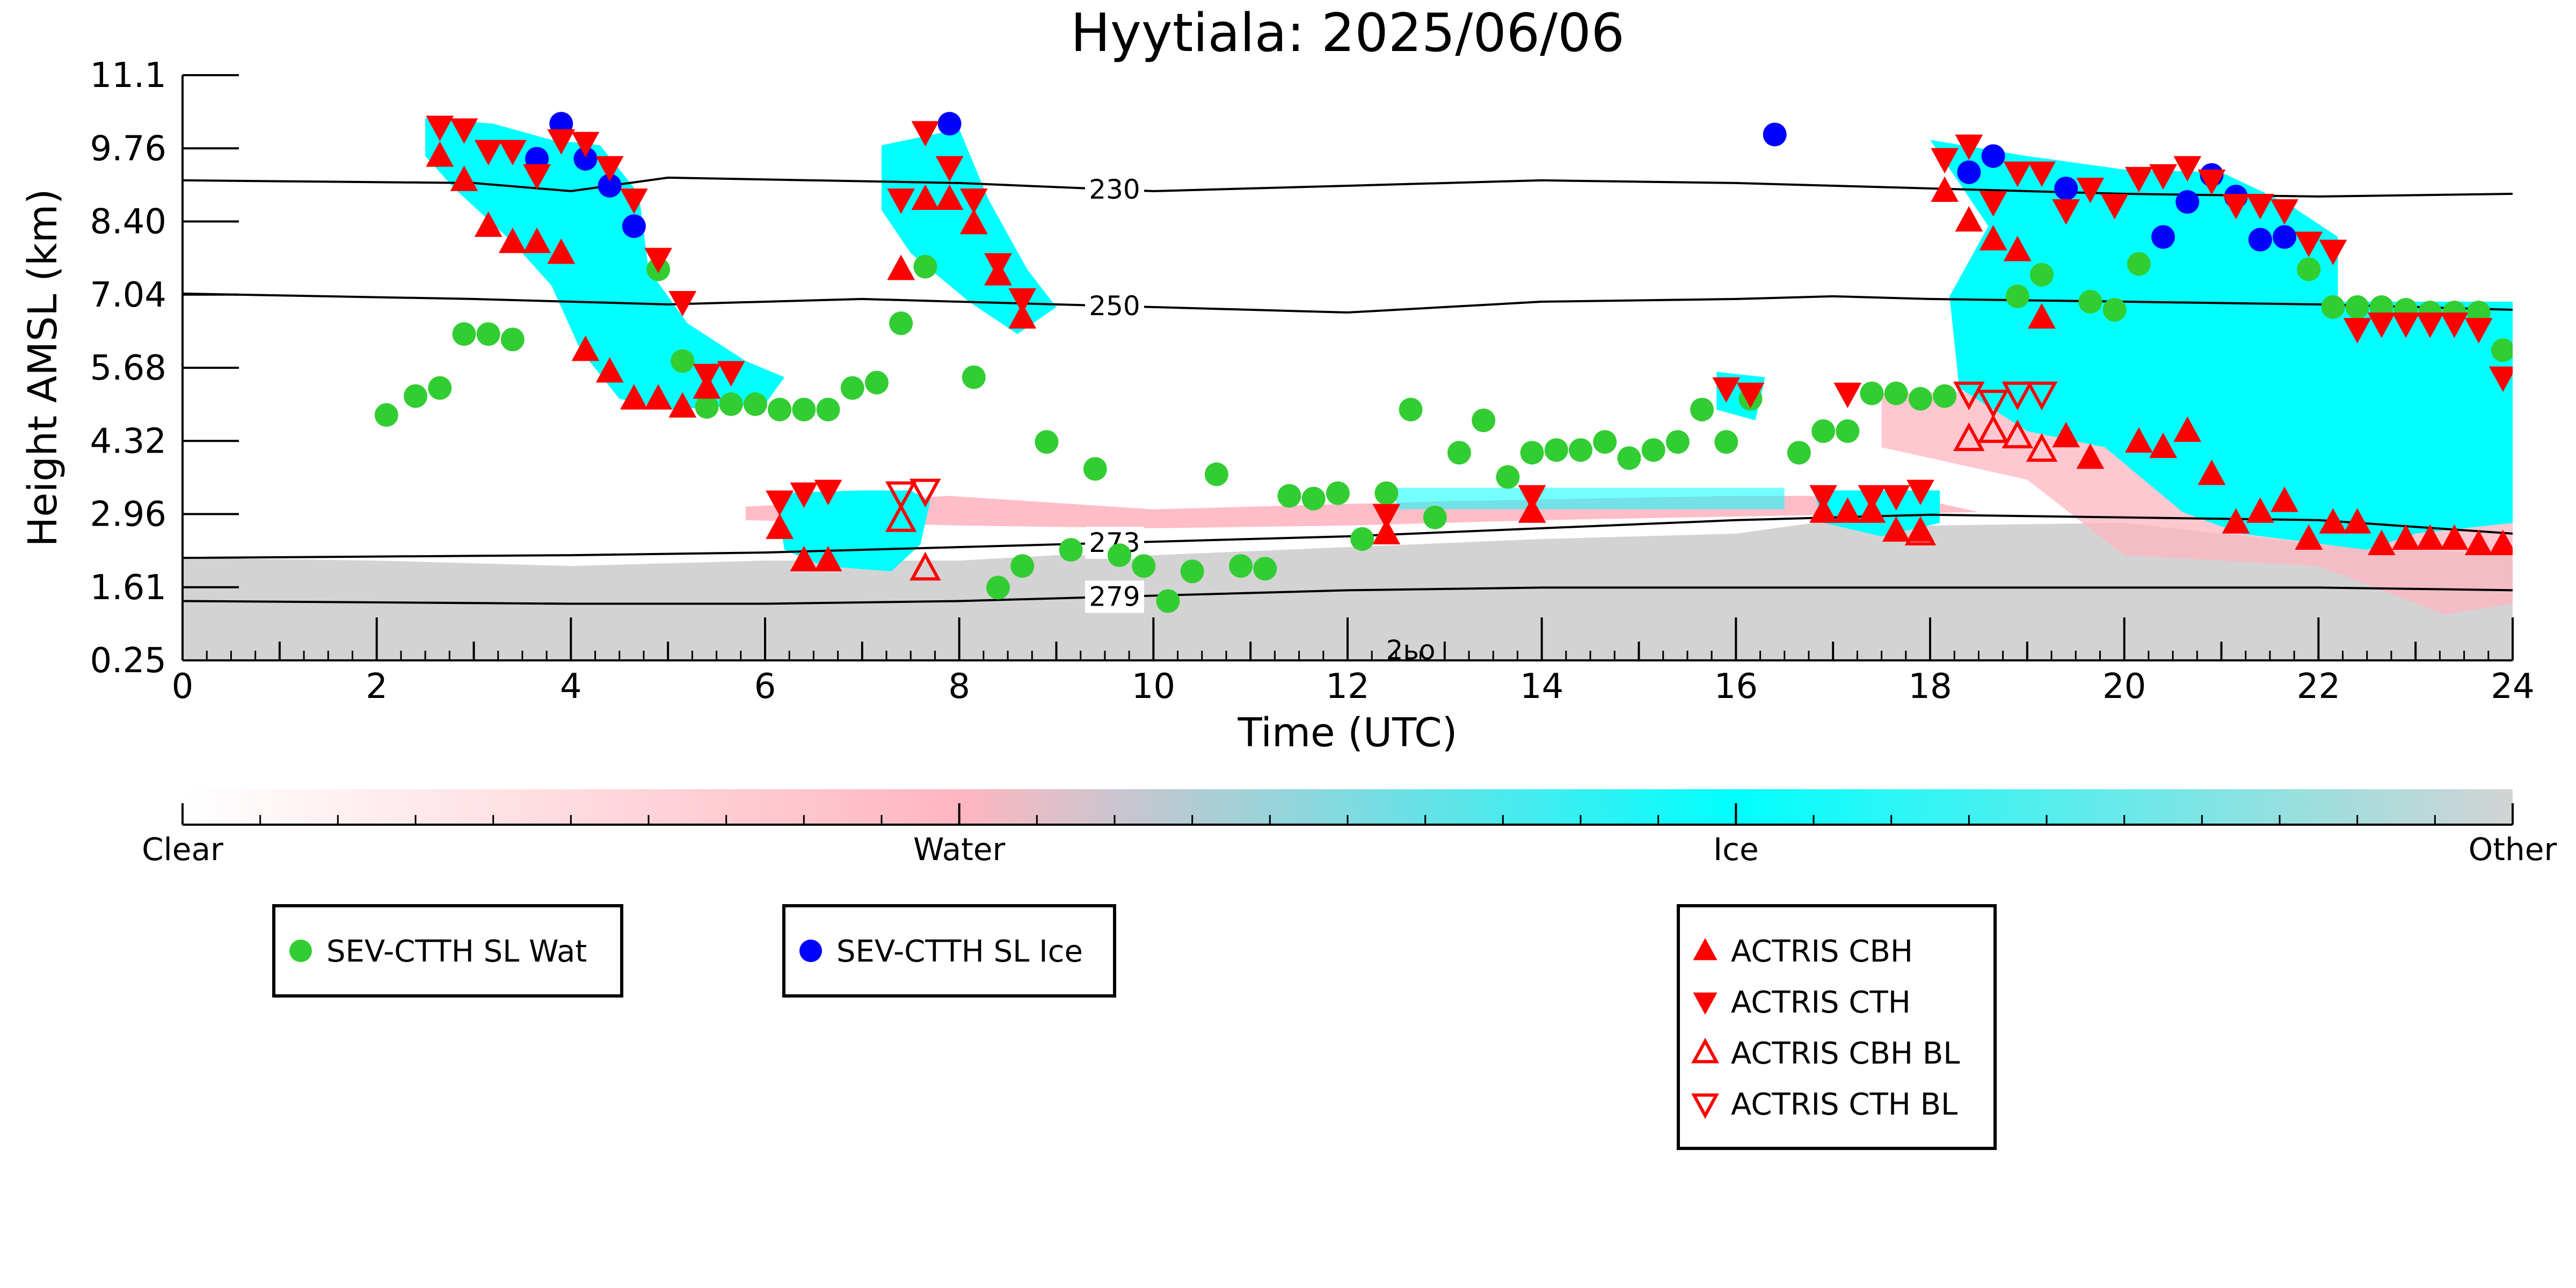 The image size is (2576, 1288). I want to click on y-axis-ticks: 0.25 1.61 2.96 4.32 5.68 7.04 8.40 9.76 11.1, so click(164, 368).